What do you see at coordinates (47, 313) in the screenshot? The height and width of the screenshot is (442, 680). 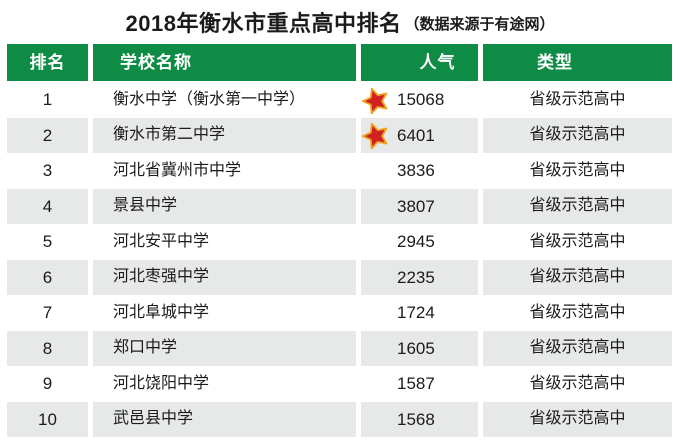 I see `rank-cell: 7` at bounding box center [47, 313].